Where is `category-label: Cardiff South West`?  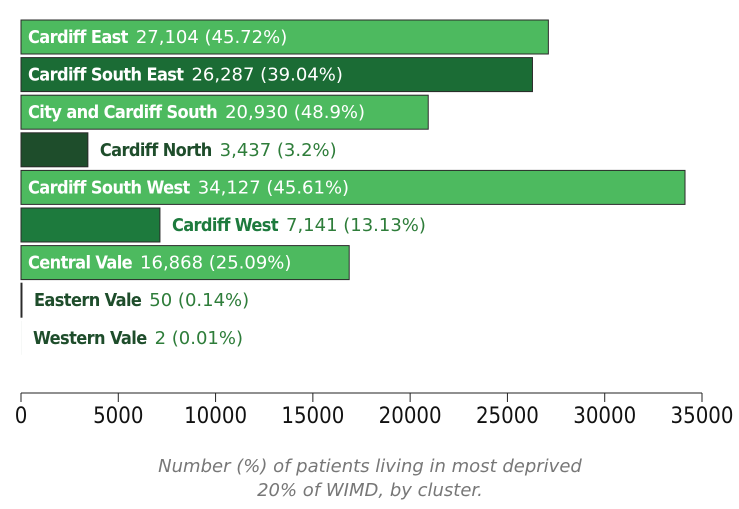 category-label: Cardiff South West is located at coordinates (109, 187).